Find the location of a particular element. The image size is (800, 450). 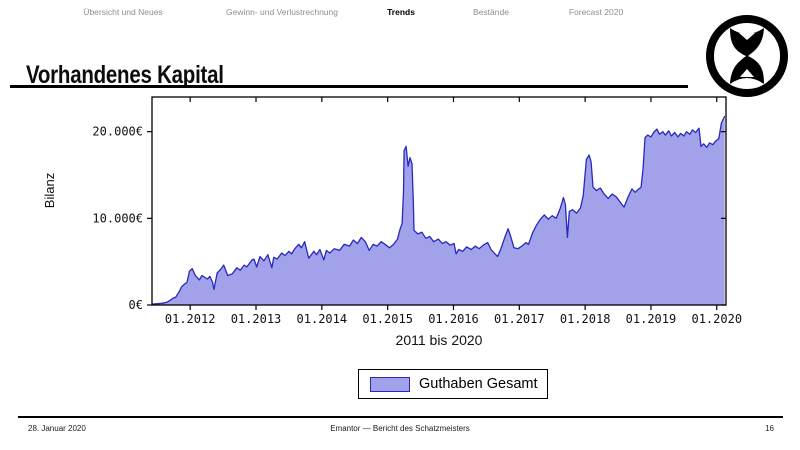

chart-legend: Guthaben Gesamt is located at coordinates (453, 384).